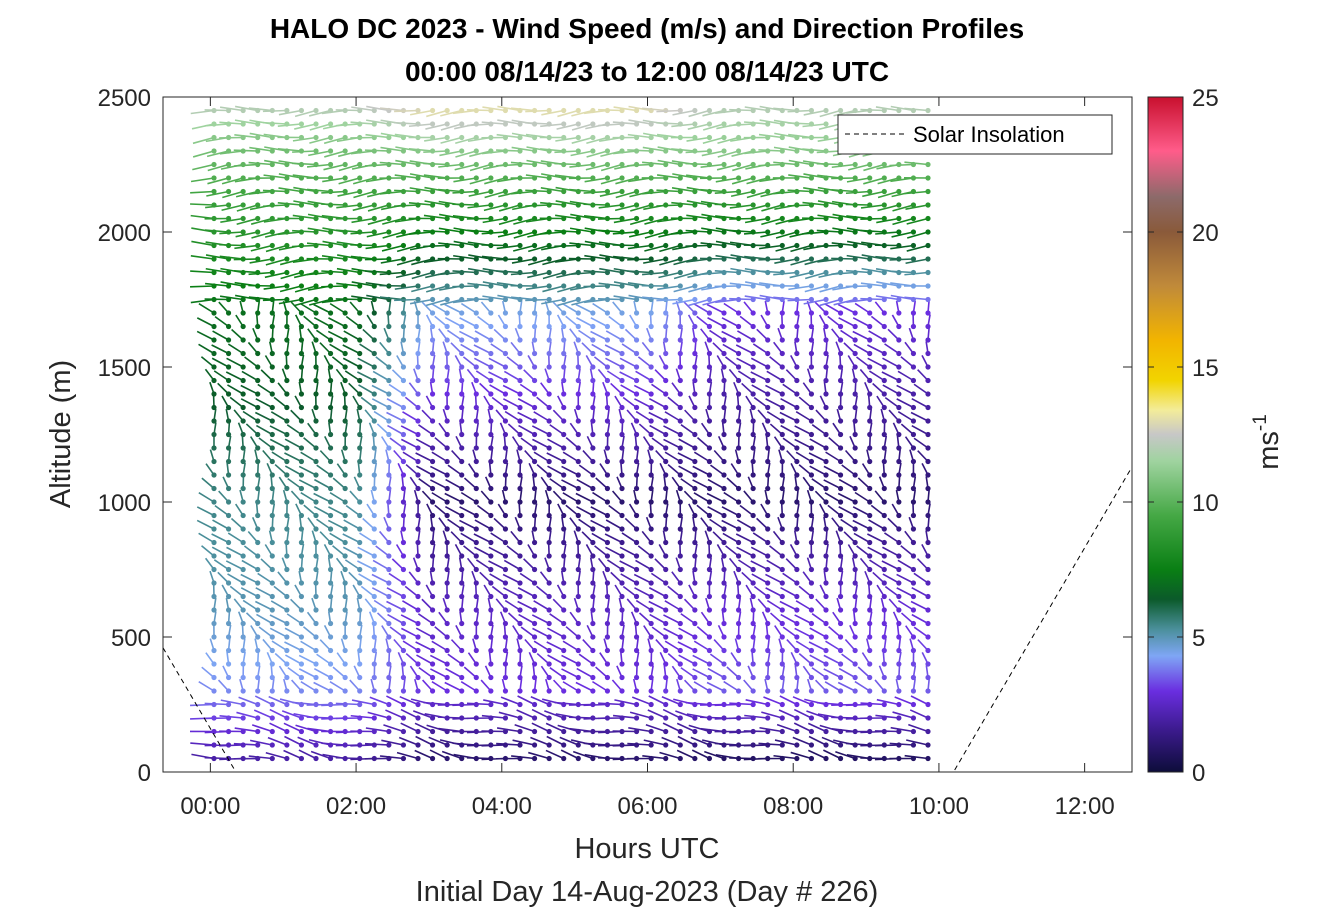 This screenshot has width=1343, height=911. Describe the element at coordinates (647, 892) in the screenshot. I see `x-axis-sublabel: Initial Day 14-Aug-2023 (Day # 226)` at that location.